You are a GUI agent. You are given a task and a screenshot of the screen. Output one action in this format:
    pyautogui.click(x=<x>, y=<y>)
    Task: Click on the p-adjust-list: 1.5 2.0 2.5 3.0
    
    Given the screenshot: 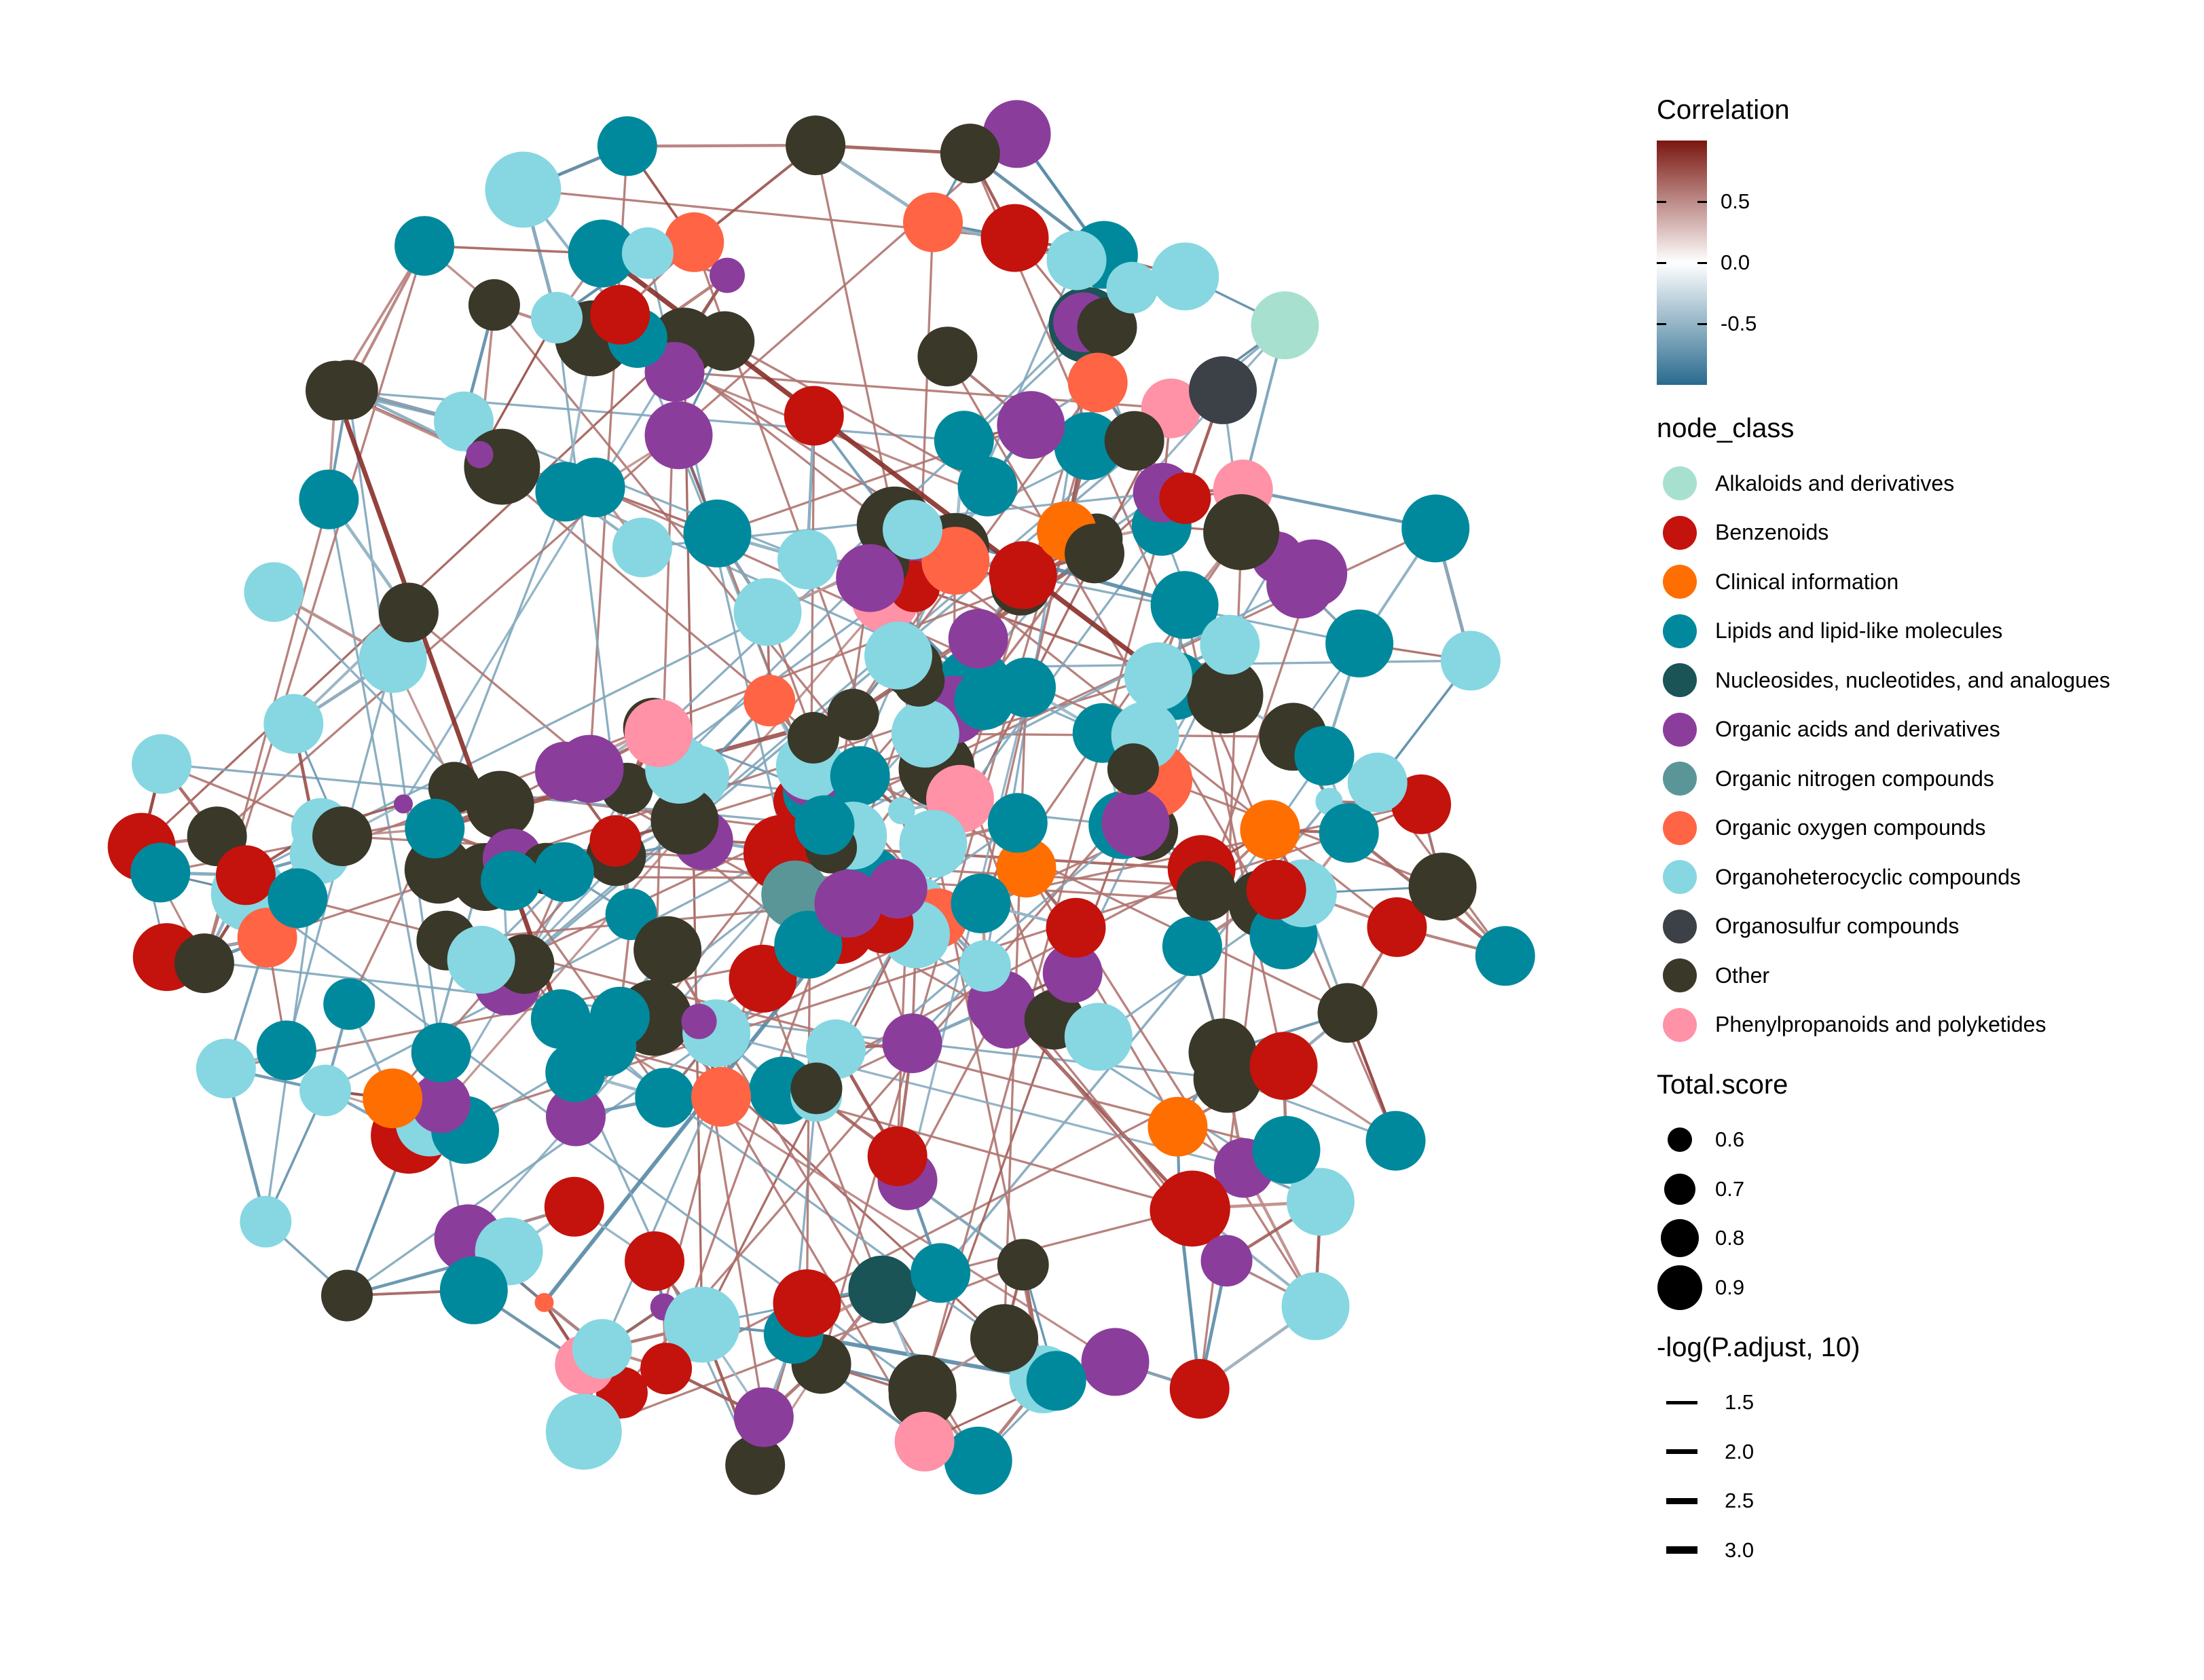 What is the action you would take?
    pyautogui.click(x=1925, y=1477)
    